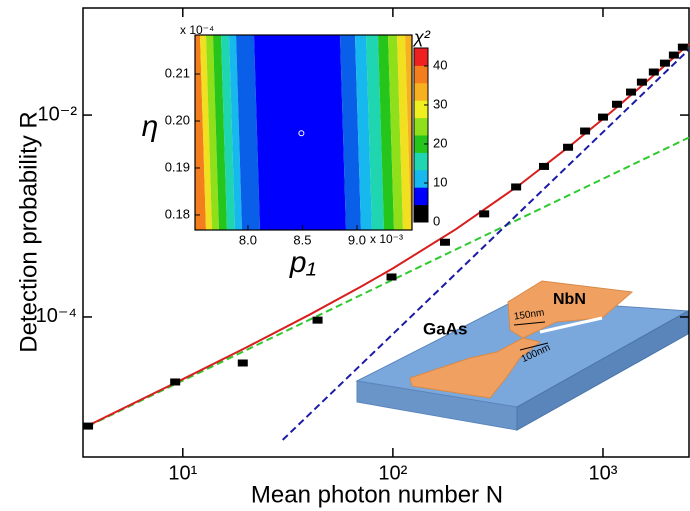  What do you see at coordinates (569, 299) in the screenshot?
I see `label-nbn: NbN` at bounding box center [569, 299].